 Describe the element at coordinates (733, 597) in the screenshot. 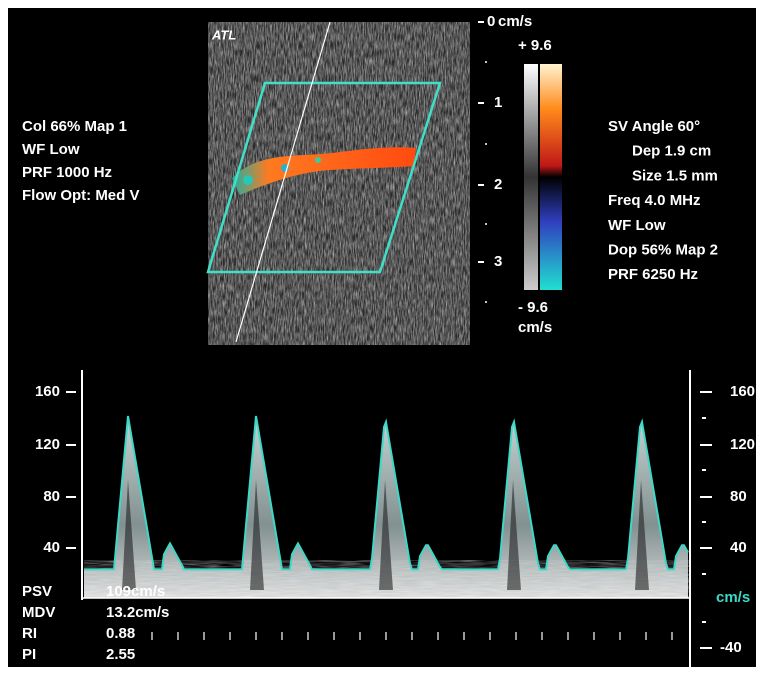

I see `scale-unit: cm/s` at that location.